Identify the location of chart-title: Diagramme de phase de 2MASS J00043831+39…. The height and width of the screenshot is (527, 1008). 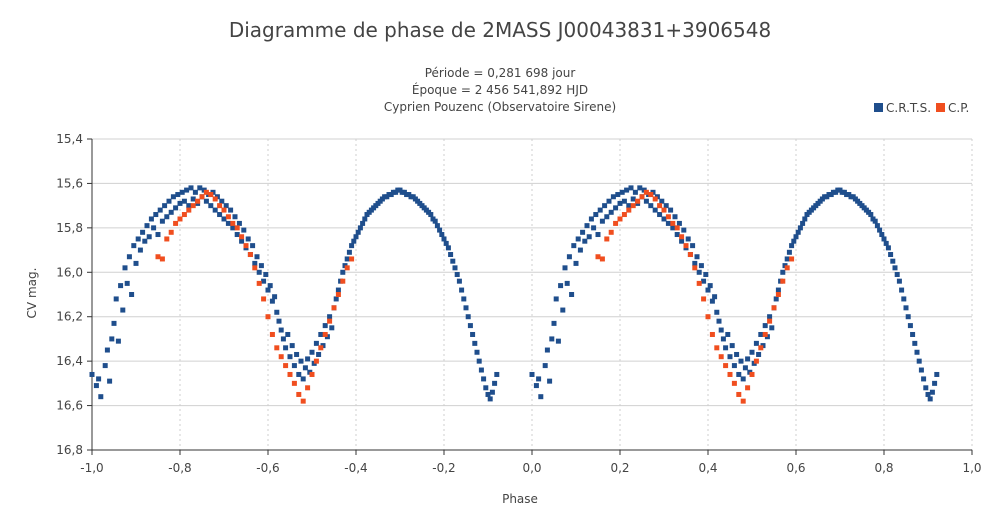
(500, 30).